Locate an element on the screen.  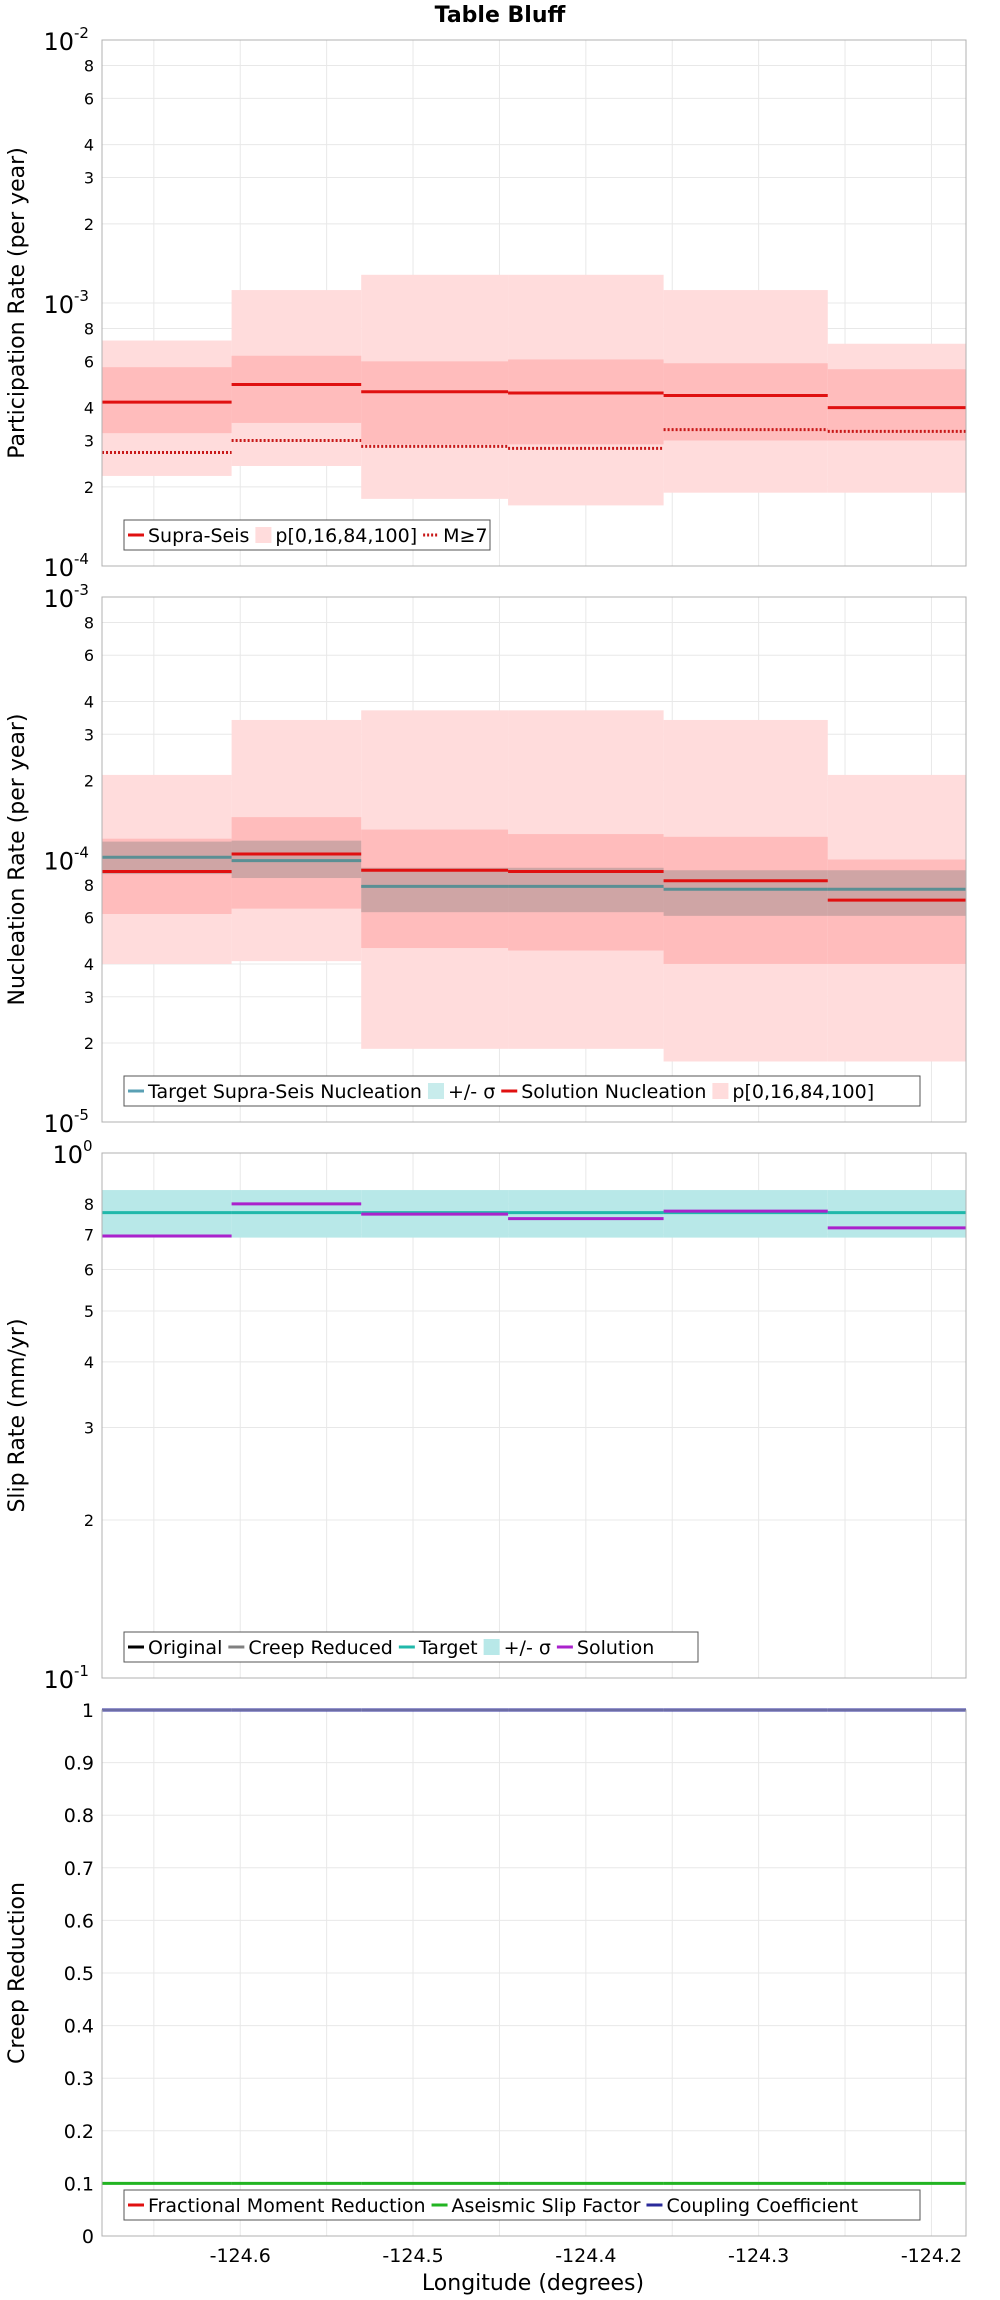
y-tick-label: 7 is located at coordinates (89, 1234).